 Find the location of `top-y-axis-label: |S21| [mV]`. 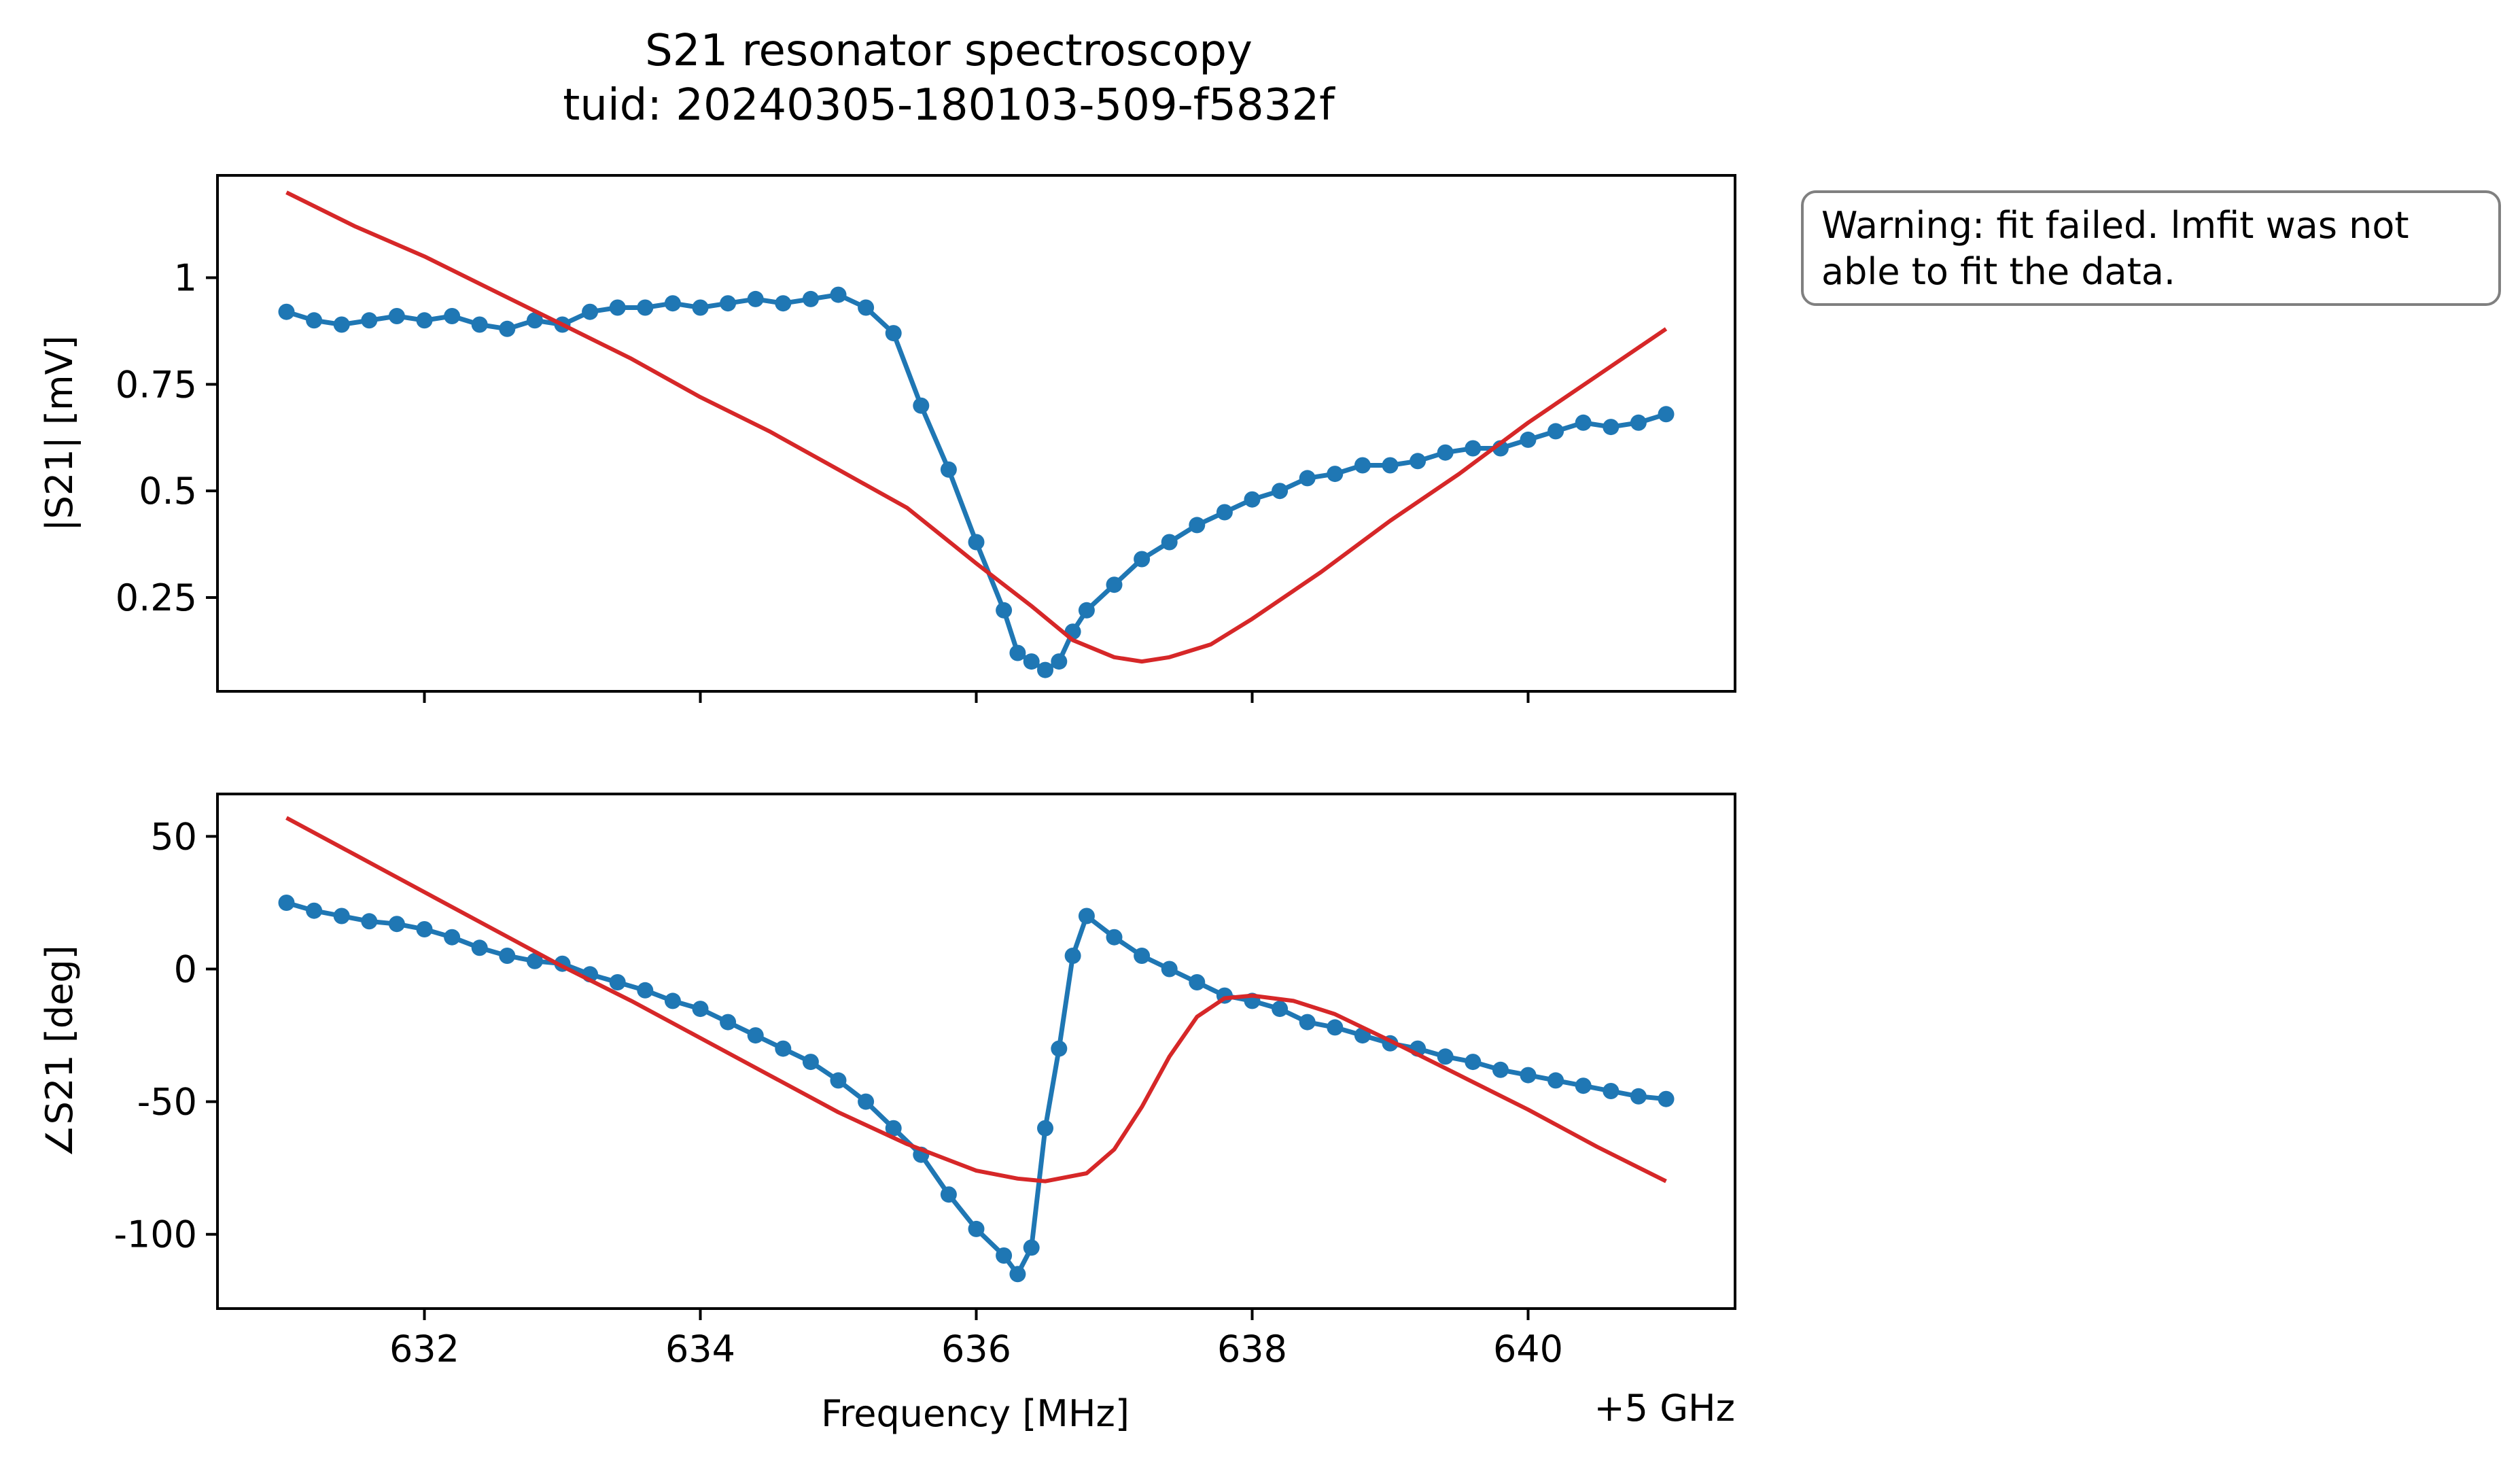

top-y-axis-label: |S21| [mV] is located at coordinates (60, 433).